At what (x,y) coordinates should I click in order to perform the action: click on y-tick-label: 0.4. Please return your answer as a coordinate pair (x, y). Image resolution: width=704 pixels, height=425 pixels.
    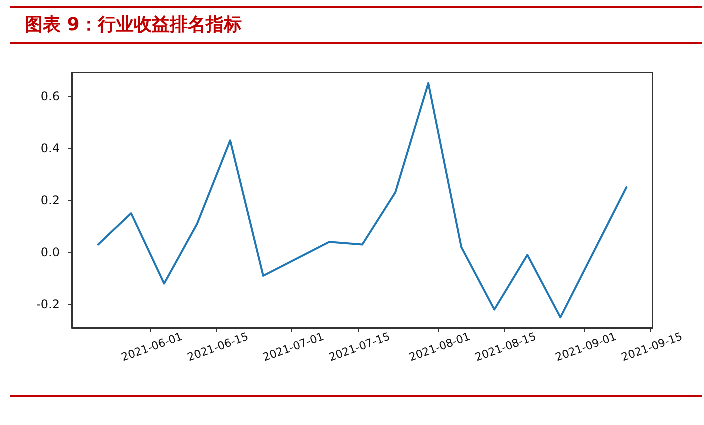
    Looking at the image, I should click on (50, 148).